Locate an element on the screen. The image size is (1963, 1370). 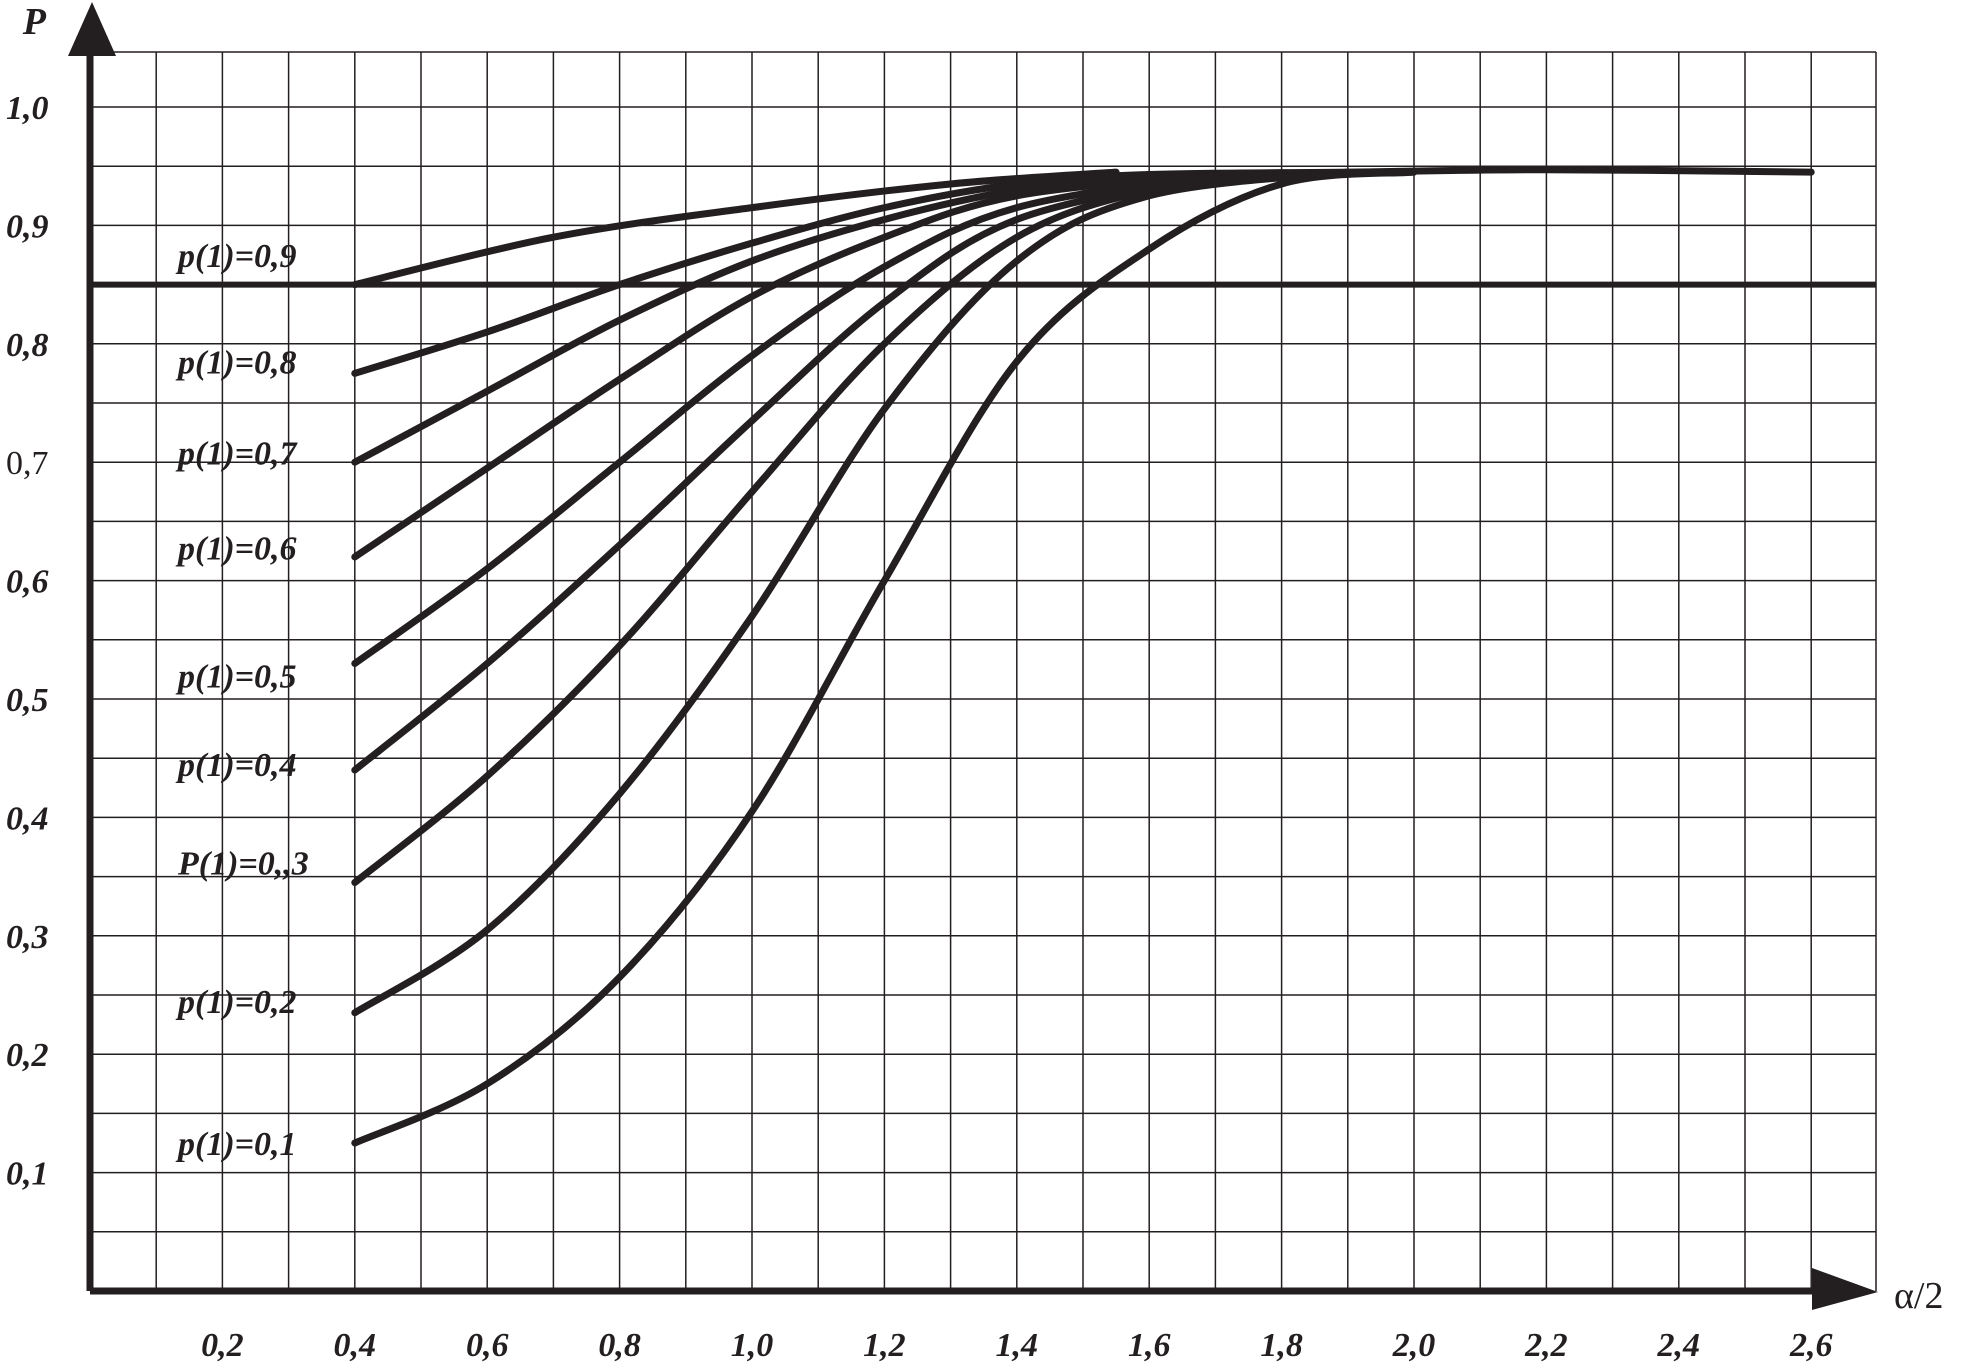
x-tick-labels: 0,2 0,4 0,6 0,8 1,0 1,2 1,4 1,6 1,8 2,0 2,2 2,4 2,6 is located at coordinates (1016, 1345).